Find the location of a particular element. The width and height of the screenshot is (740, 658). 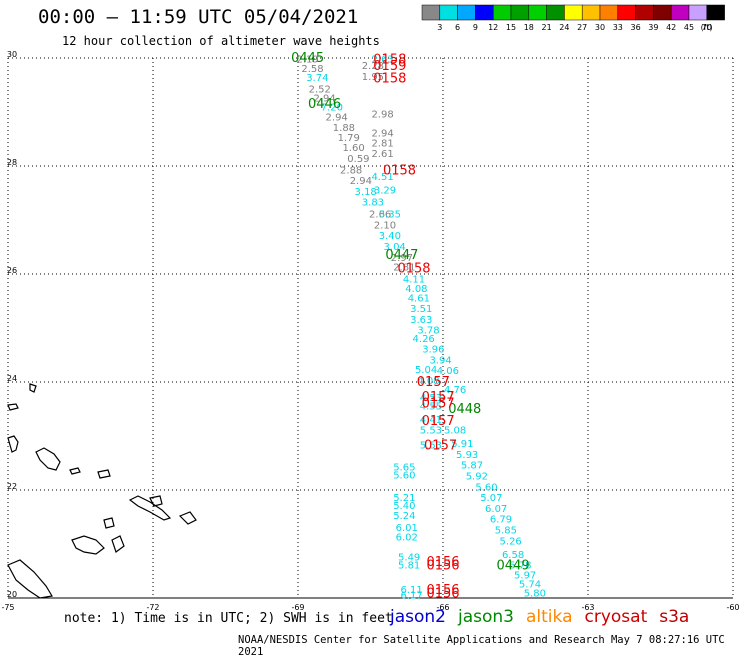

swh-value-label: 3.63 is located at coordinates (421, 320).